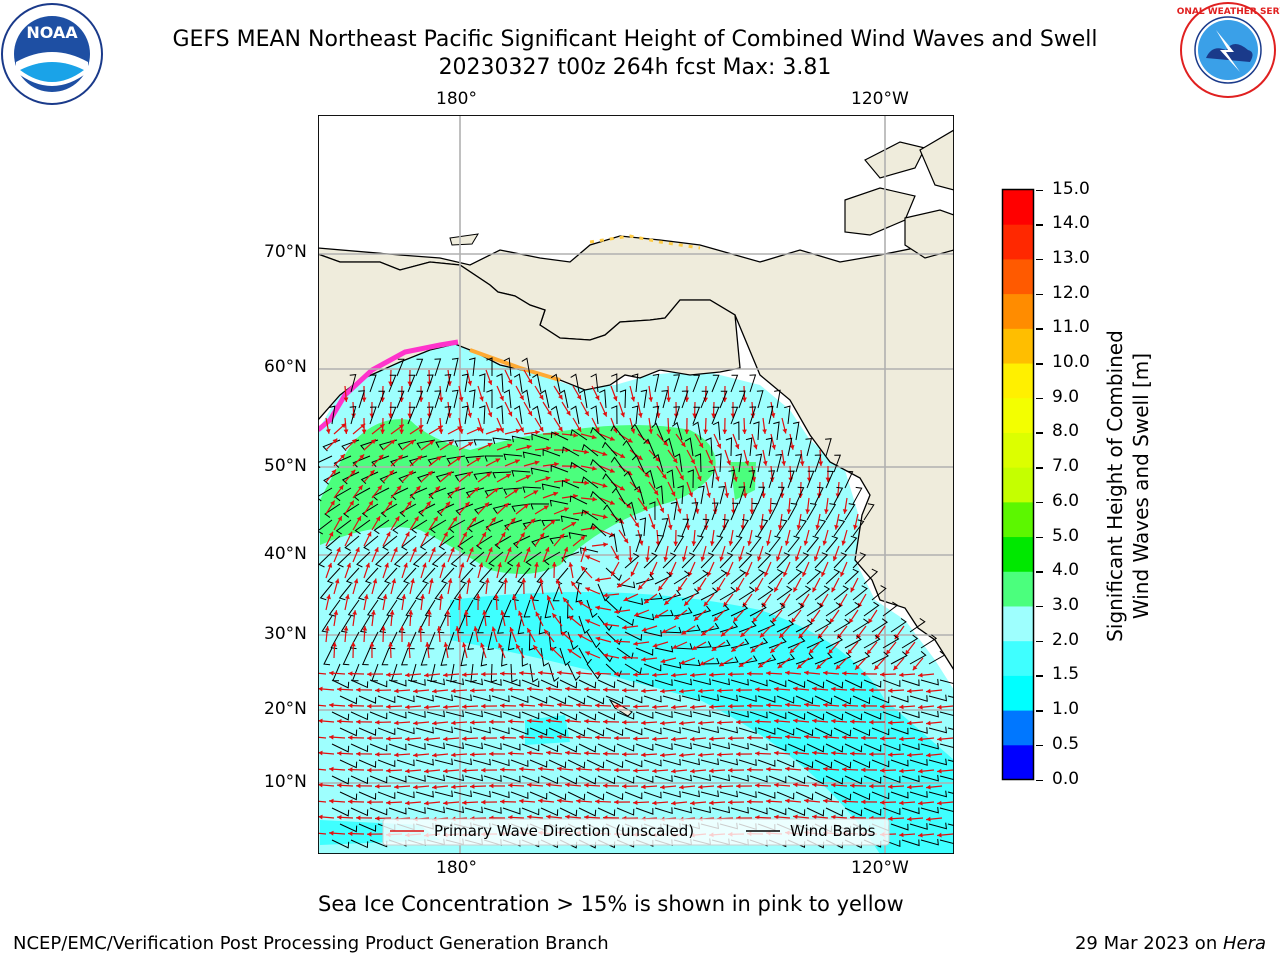 This screenshot has width=1280, height=960. I want to click on noaa-logo-text: NOAA, so click(52, 32).